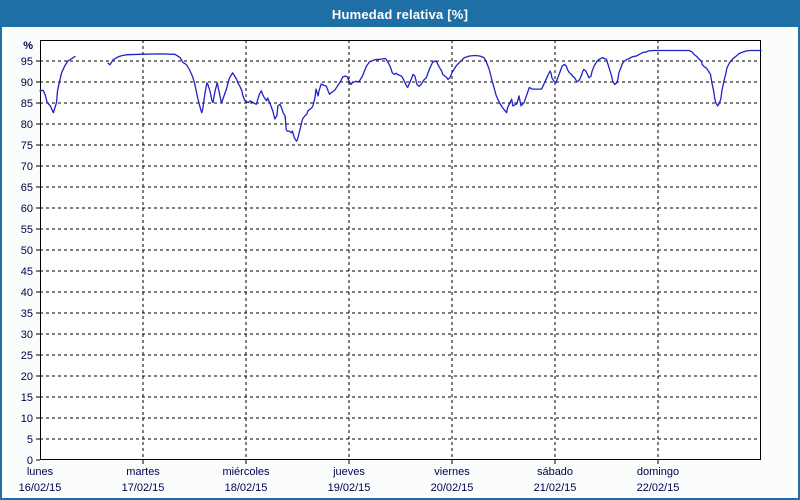  Describe the element at coordinates (143, 488) in the screenshot. I see `x-day-date-label: 17/02/15` at that location.